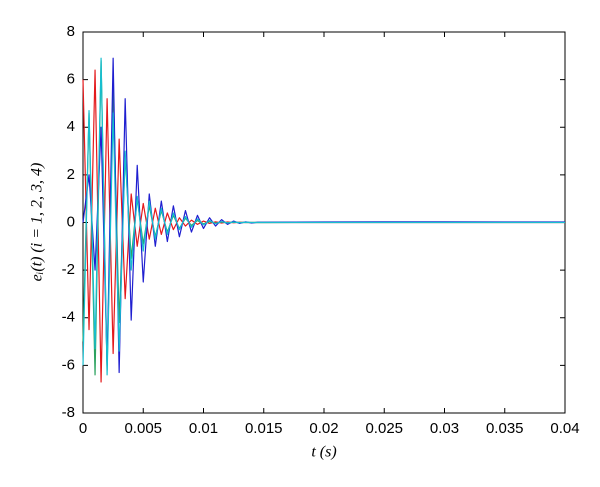  What do you see at coordinates (37, 222) in the screenshot?
I see `y-axis-label: eᵢ(t) (i = 1, 2, 3, 4)` at bounding box center [37, 222].